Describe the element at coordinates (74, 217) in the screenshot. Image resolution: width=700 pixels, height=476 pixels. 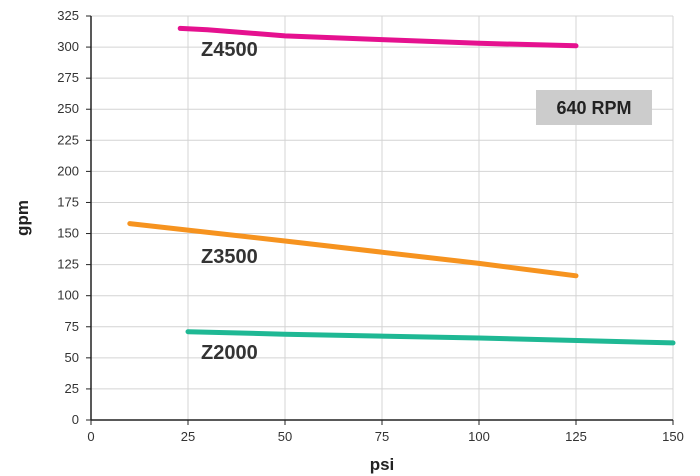
I see `y-tick-labels: 0 25 50 75 100 125 150 175 200 225 250 275 300 325` at that location.